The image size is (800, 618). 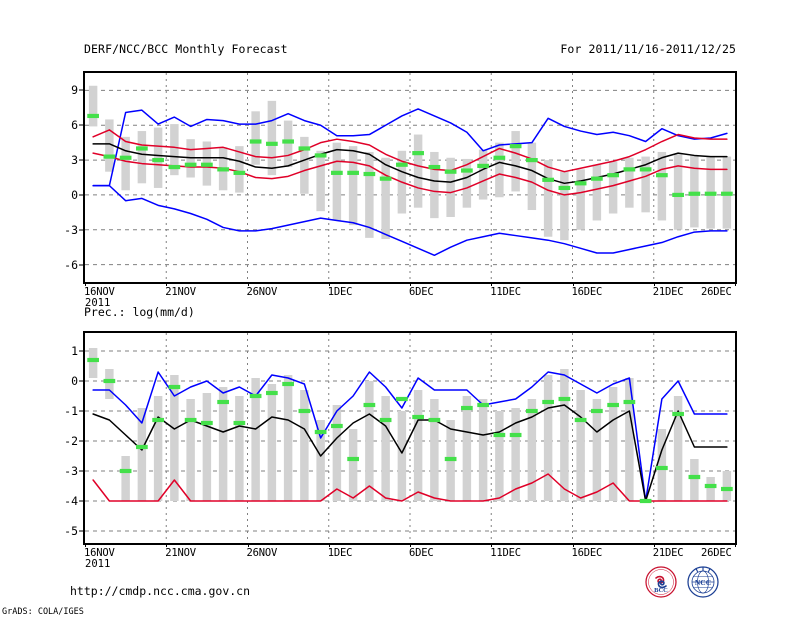 What do you see at coordinates (661, 582) in the screenshot?
I see `bcc-logo: BCC` at bounding box center [661, 582].